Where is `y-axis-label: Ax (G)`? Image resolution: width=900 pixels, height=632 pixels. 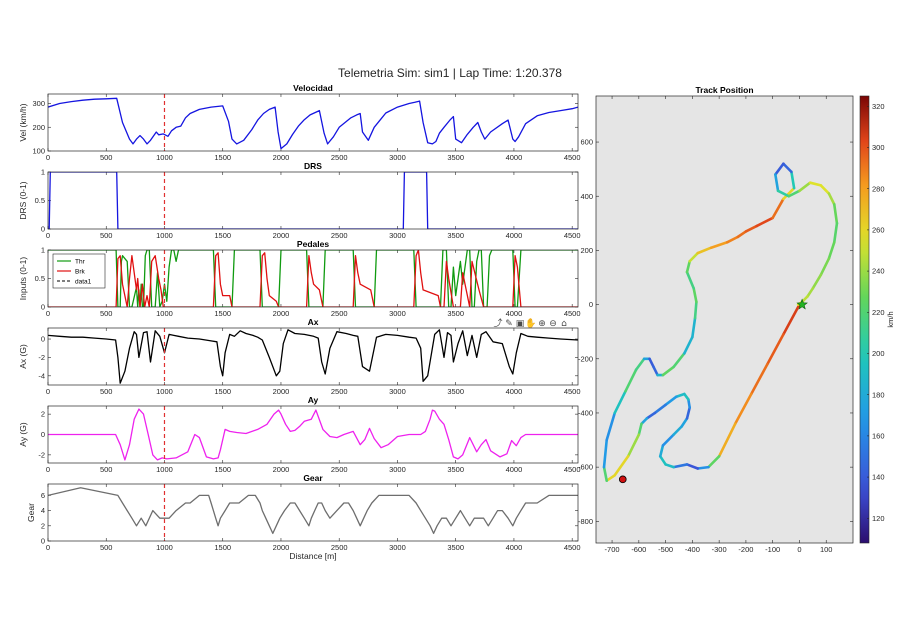
y-axis-label: Ax (G) is located at coordinates (23, 356).